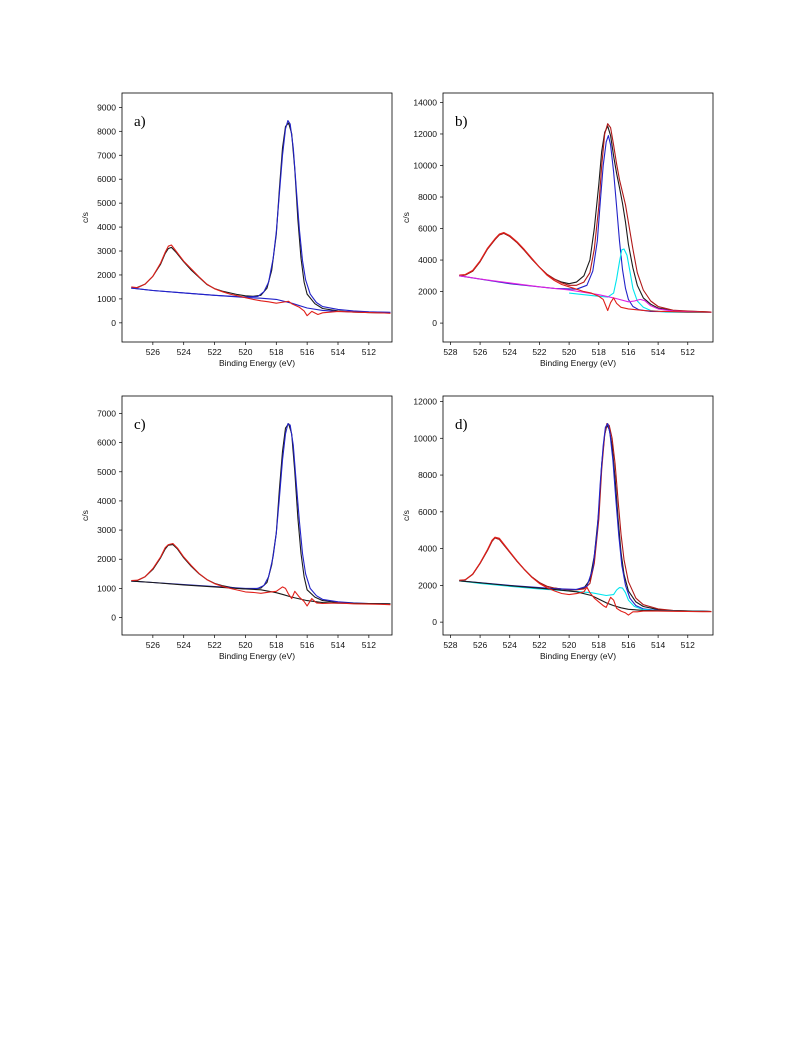 The height and width of the screenshot is (1062, 793). I want to click on panel-a-frame, so click(257, 217).